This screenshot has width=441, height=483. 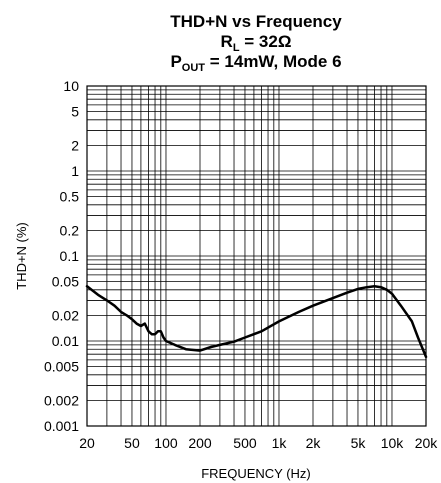 I want to click on y-tick-label: 0.2, so click(x=70, y=230).